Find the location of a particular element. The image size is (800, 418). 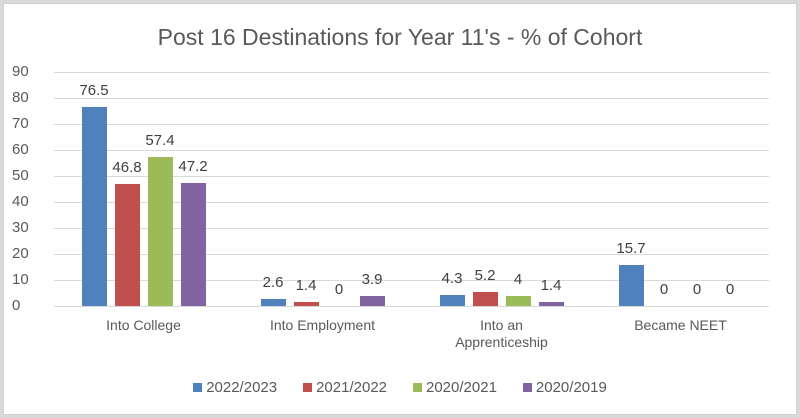

legend-label: 2022/2023 is located at coordinates (242, 387).